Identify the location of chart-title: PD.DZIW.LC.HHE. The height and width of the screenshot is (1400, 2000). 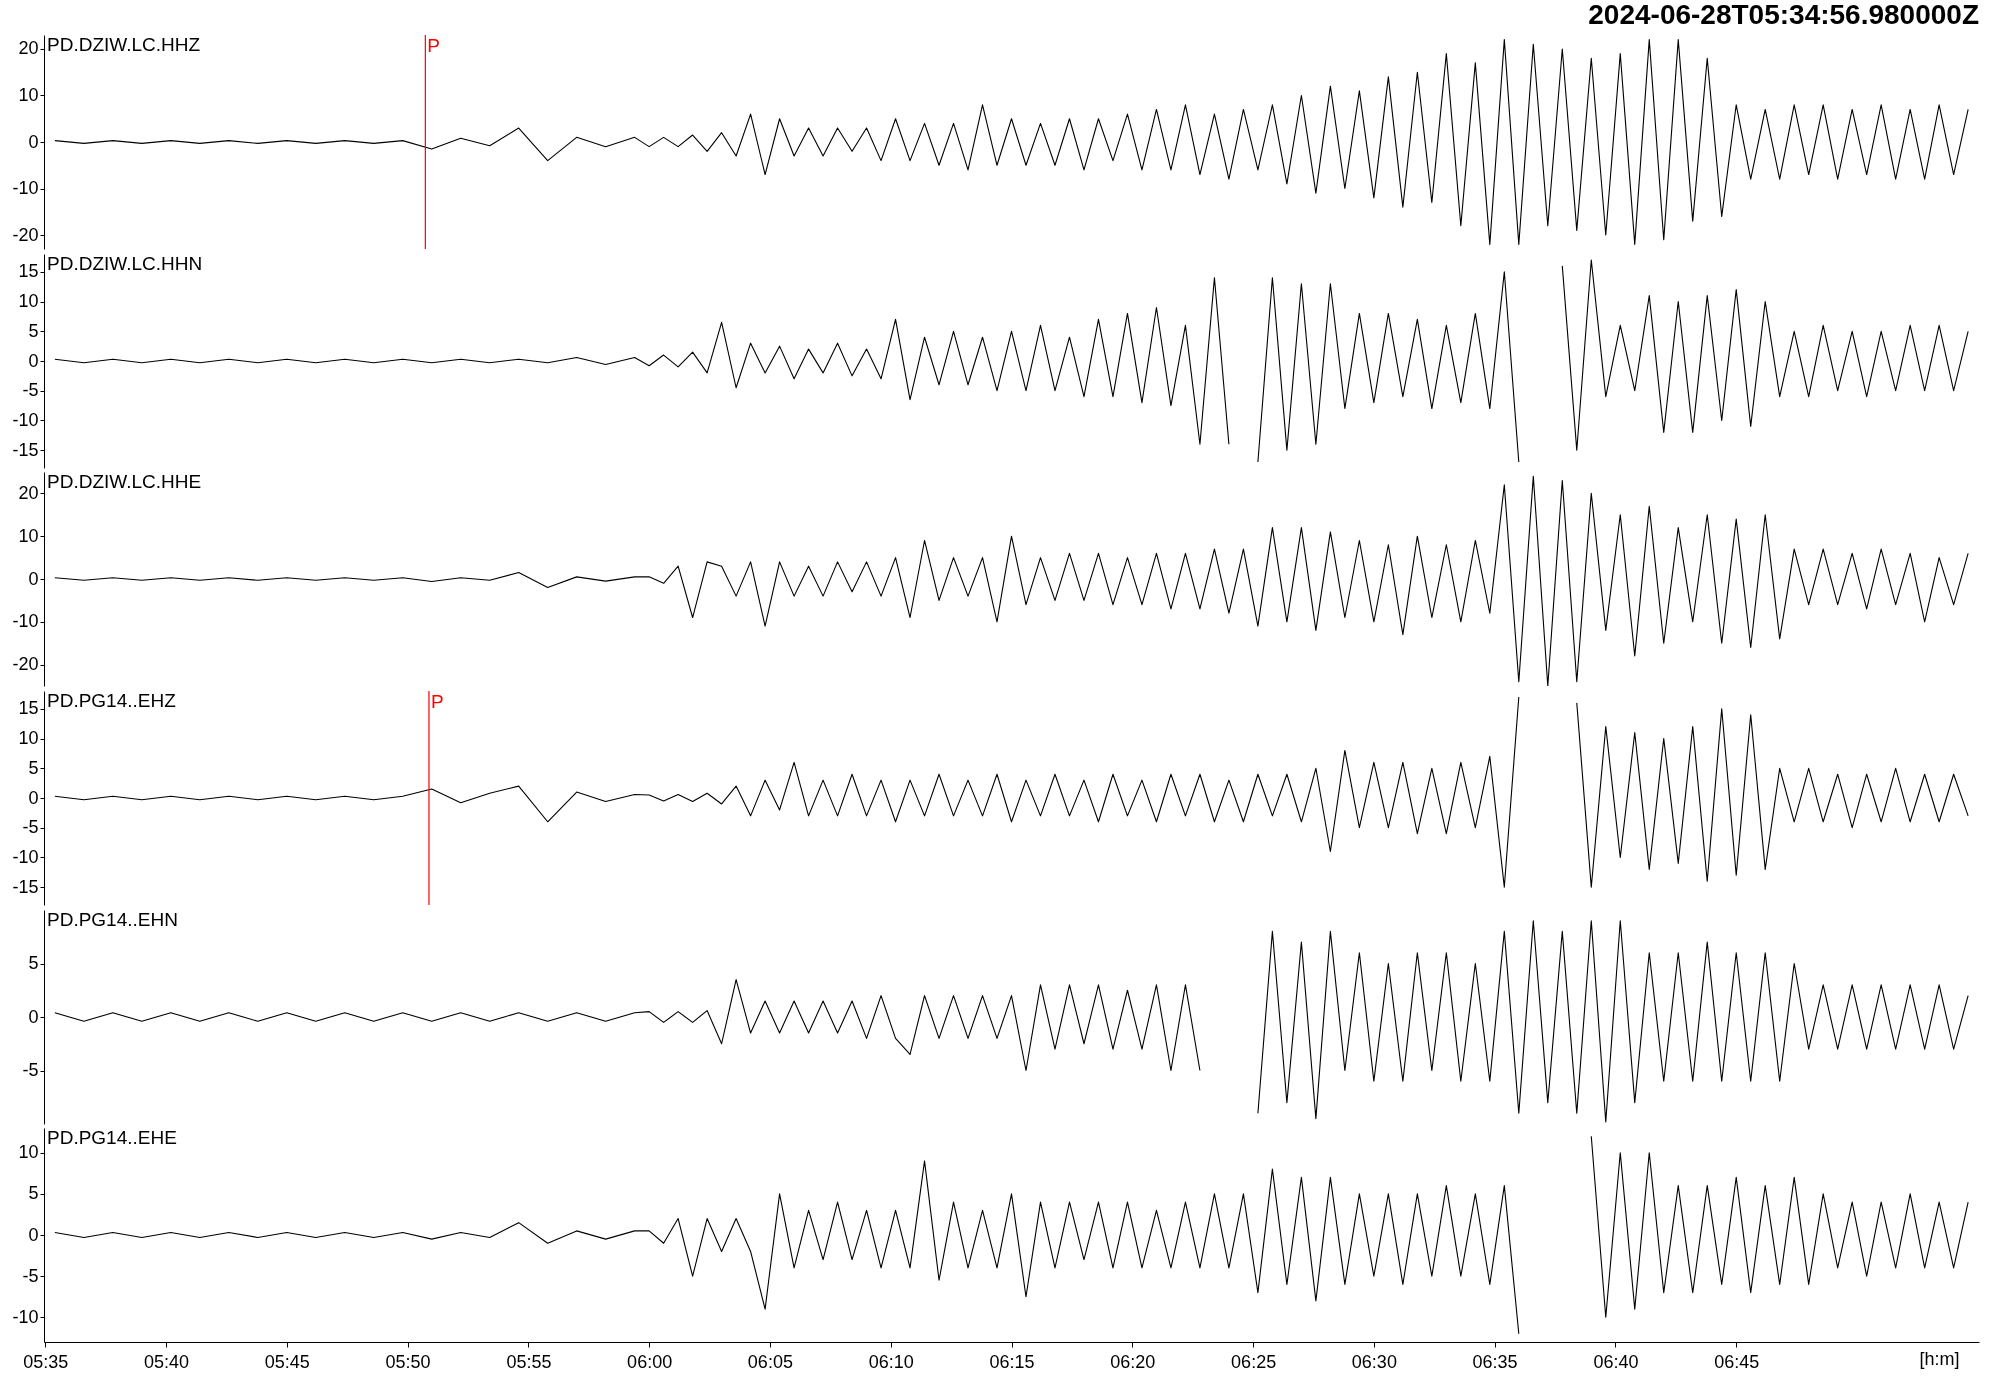
(124, 481).